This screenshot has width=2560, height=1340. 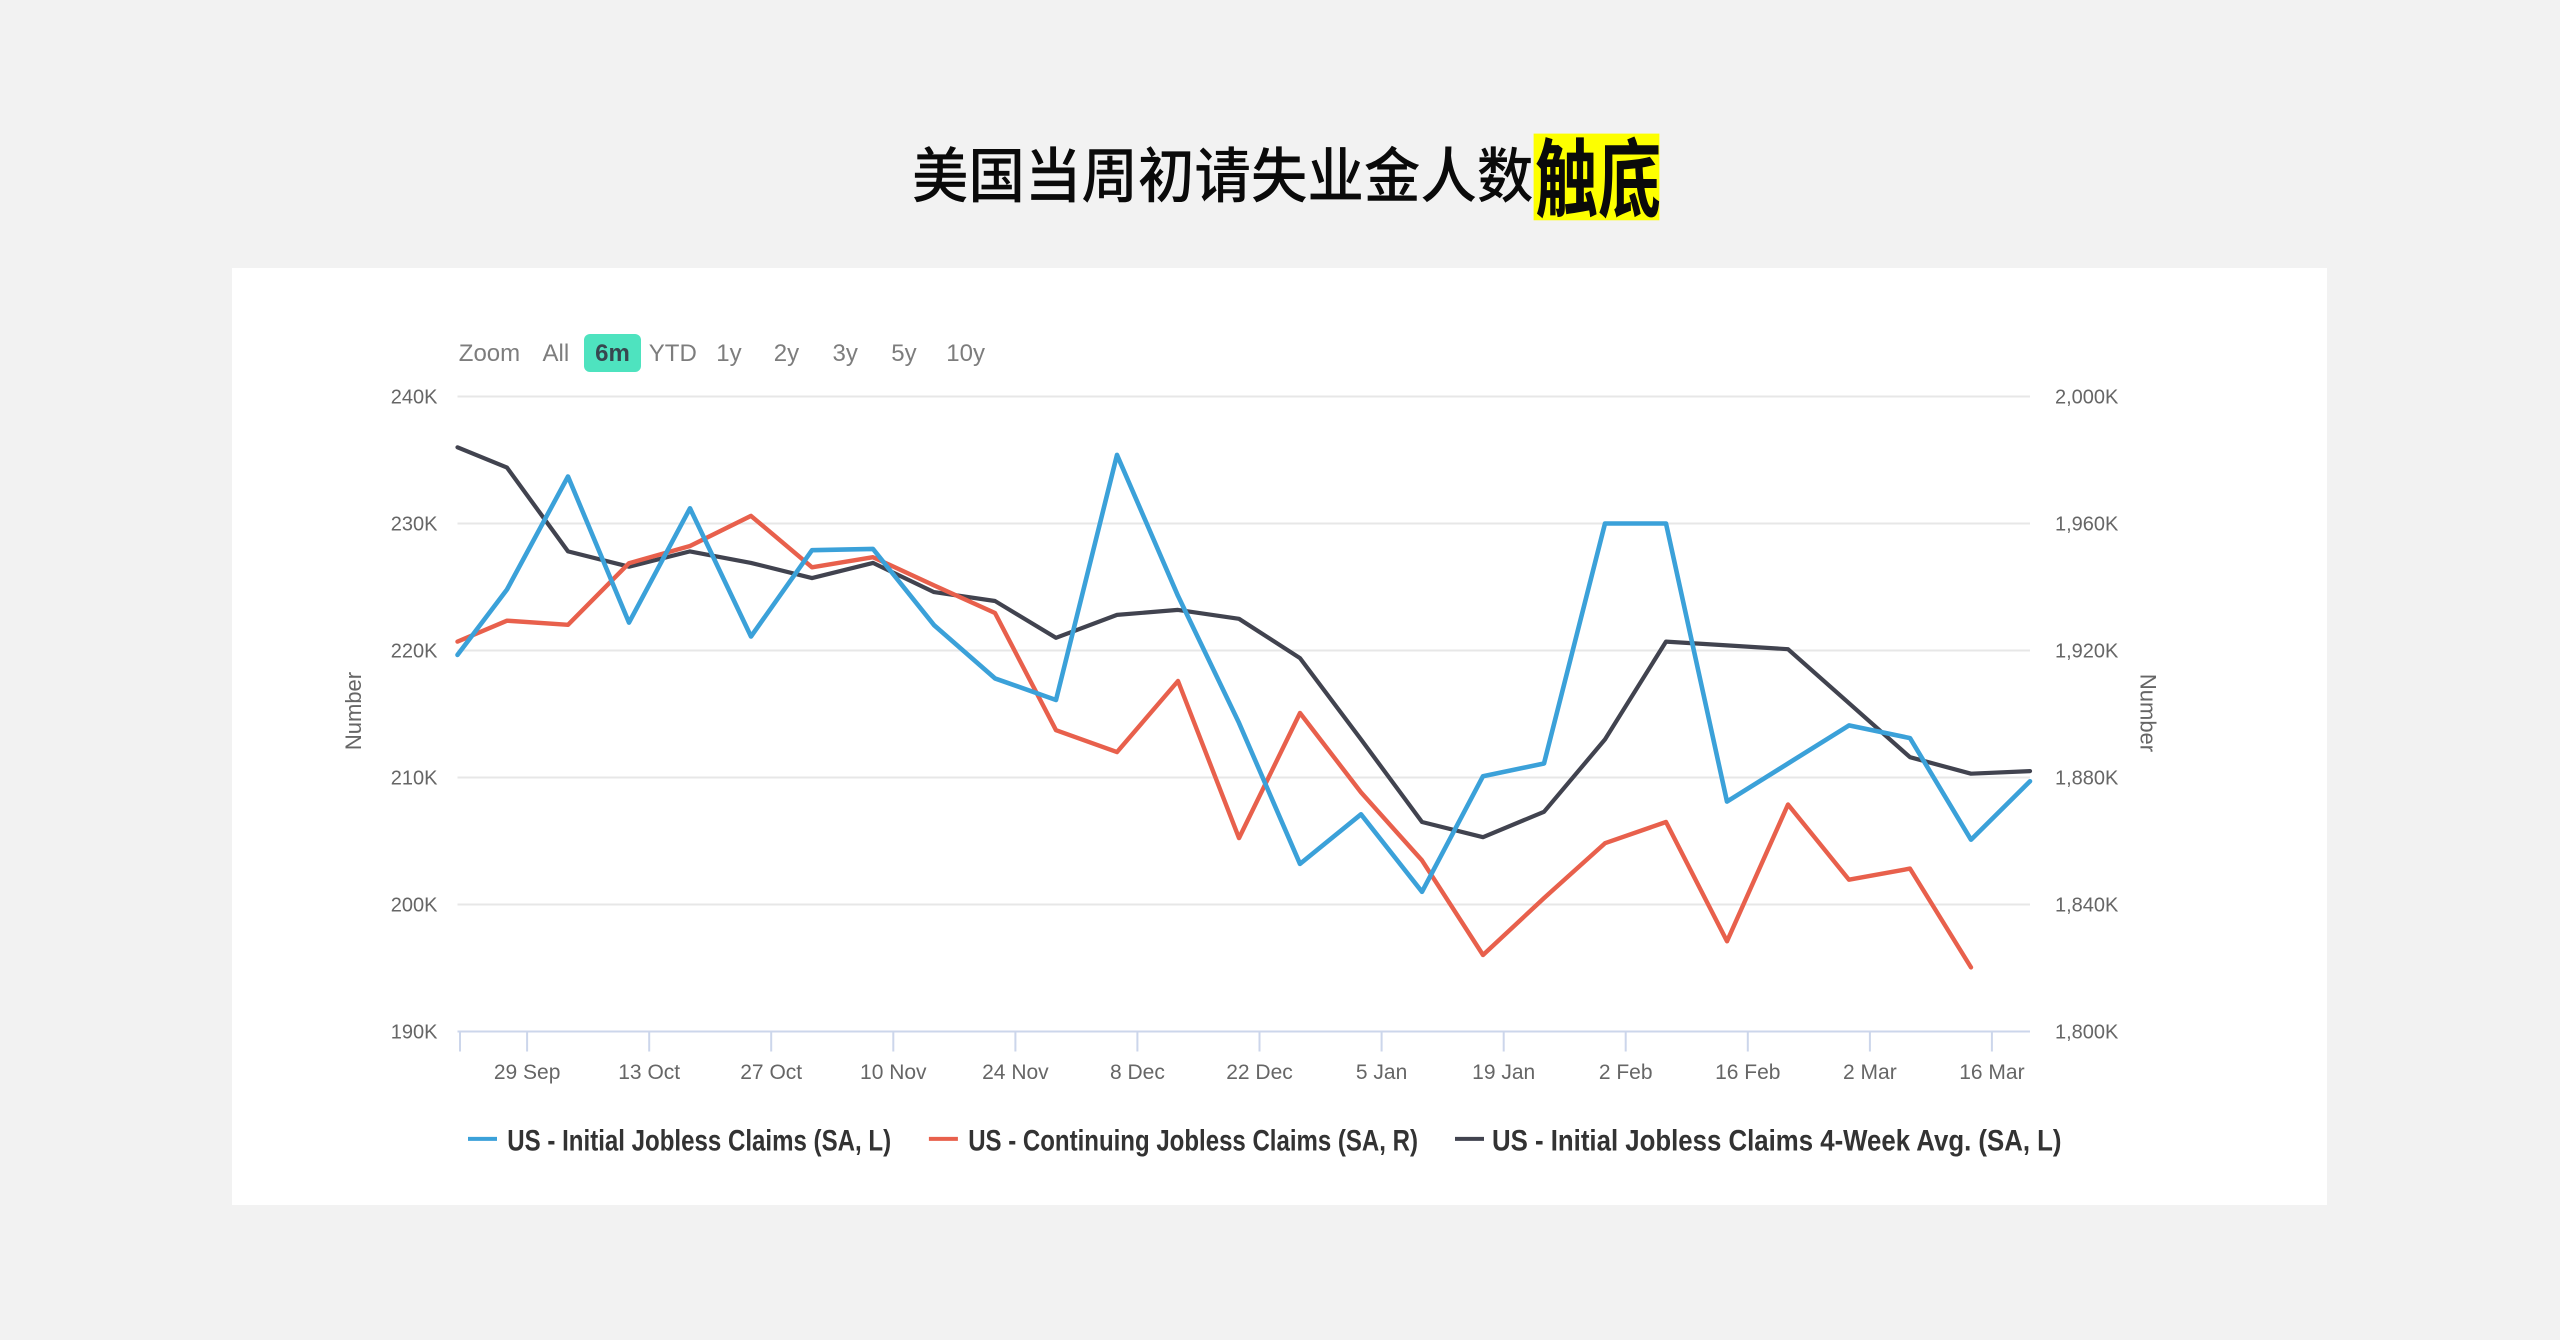 I want to click on svg-text: 6m, so click(x=612, y=353).